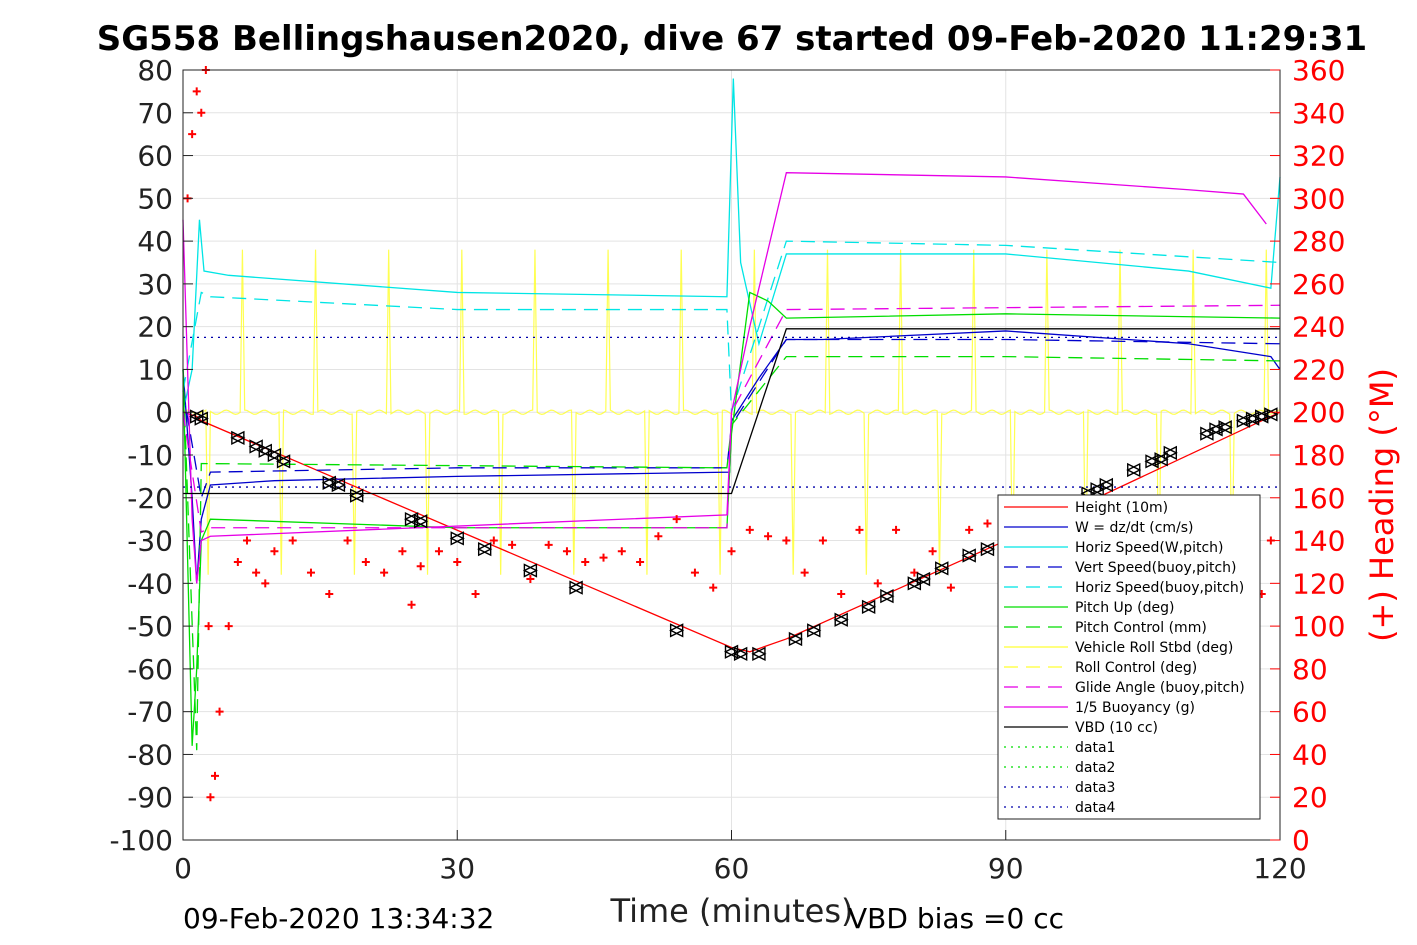  What do you see at coordinates (150, 754) in the screenshot?
I see `y-tick-label: -80` at bounding box center [150, 754].